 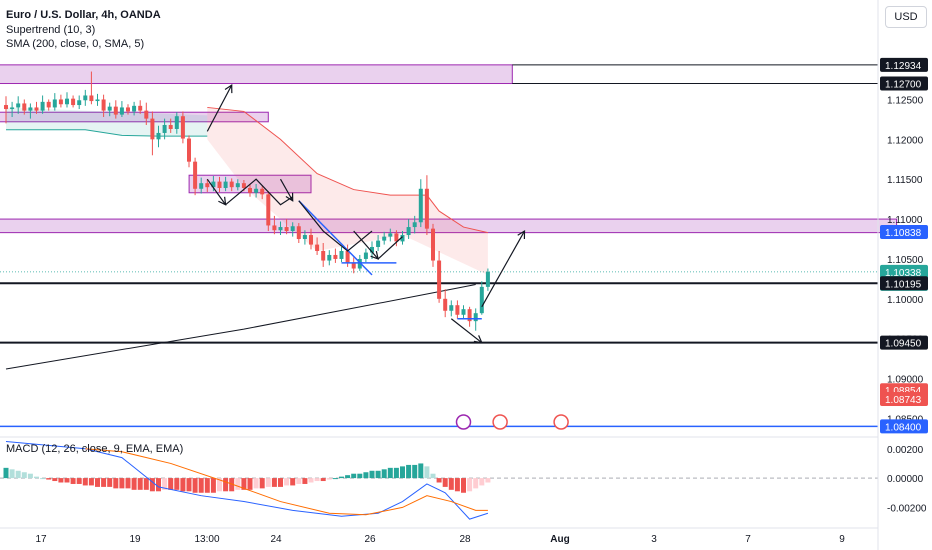 What do you see at coordinates (95, 449) in the screenshot?
I see `indicator-macd: MACD (12, 26, close, 9, EMA, EMA)` at bounding box center [95, 449].